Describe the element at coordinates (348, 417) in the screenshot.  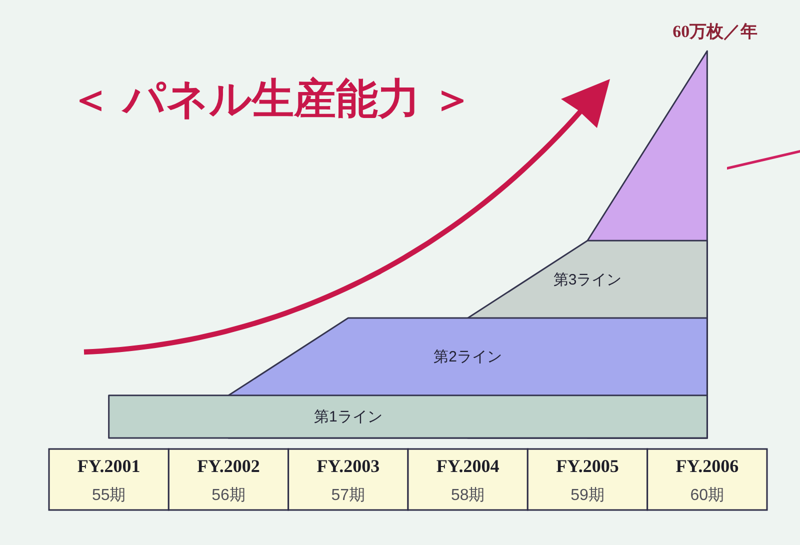
I see `series-label: 第1ライン` at that location.